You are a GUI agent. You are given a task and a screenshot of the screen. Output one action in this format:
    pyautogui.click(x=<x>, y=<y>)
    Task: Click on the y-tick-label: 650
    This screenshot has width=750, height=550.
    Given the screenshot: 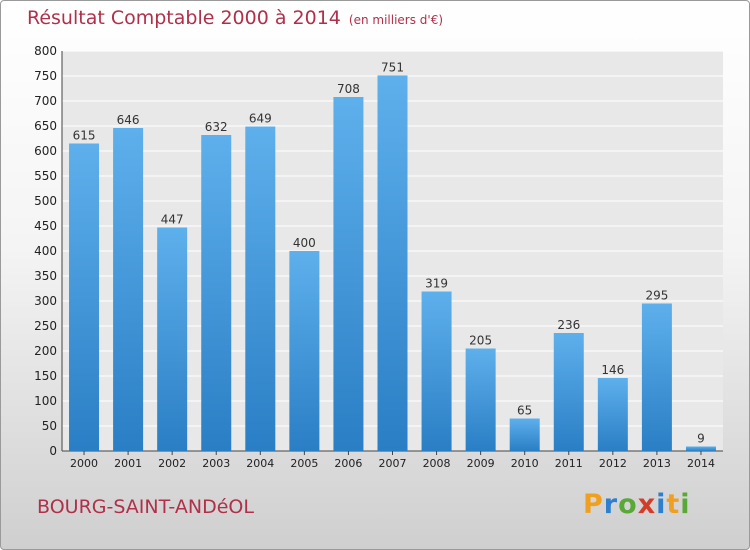 What is the action you would take?
    pyautogui.click(x=45, y=126)
    